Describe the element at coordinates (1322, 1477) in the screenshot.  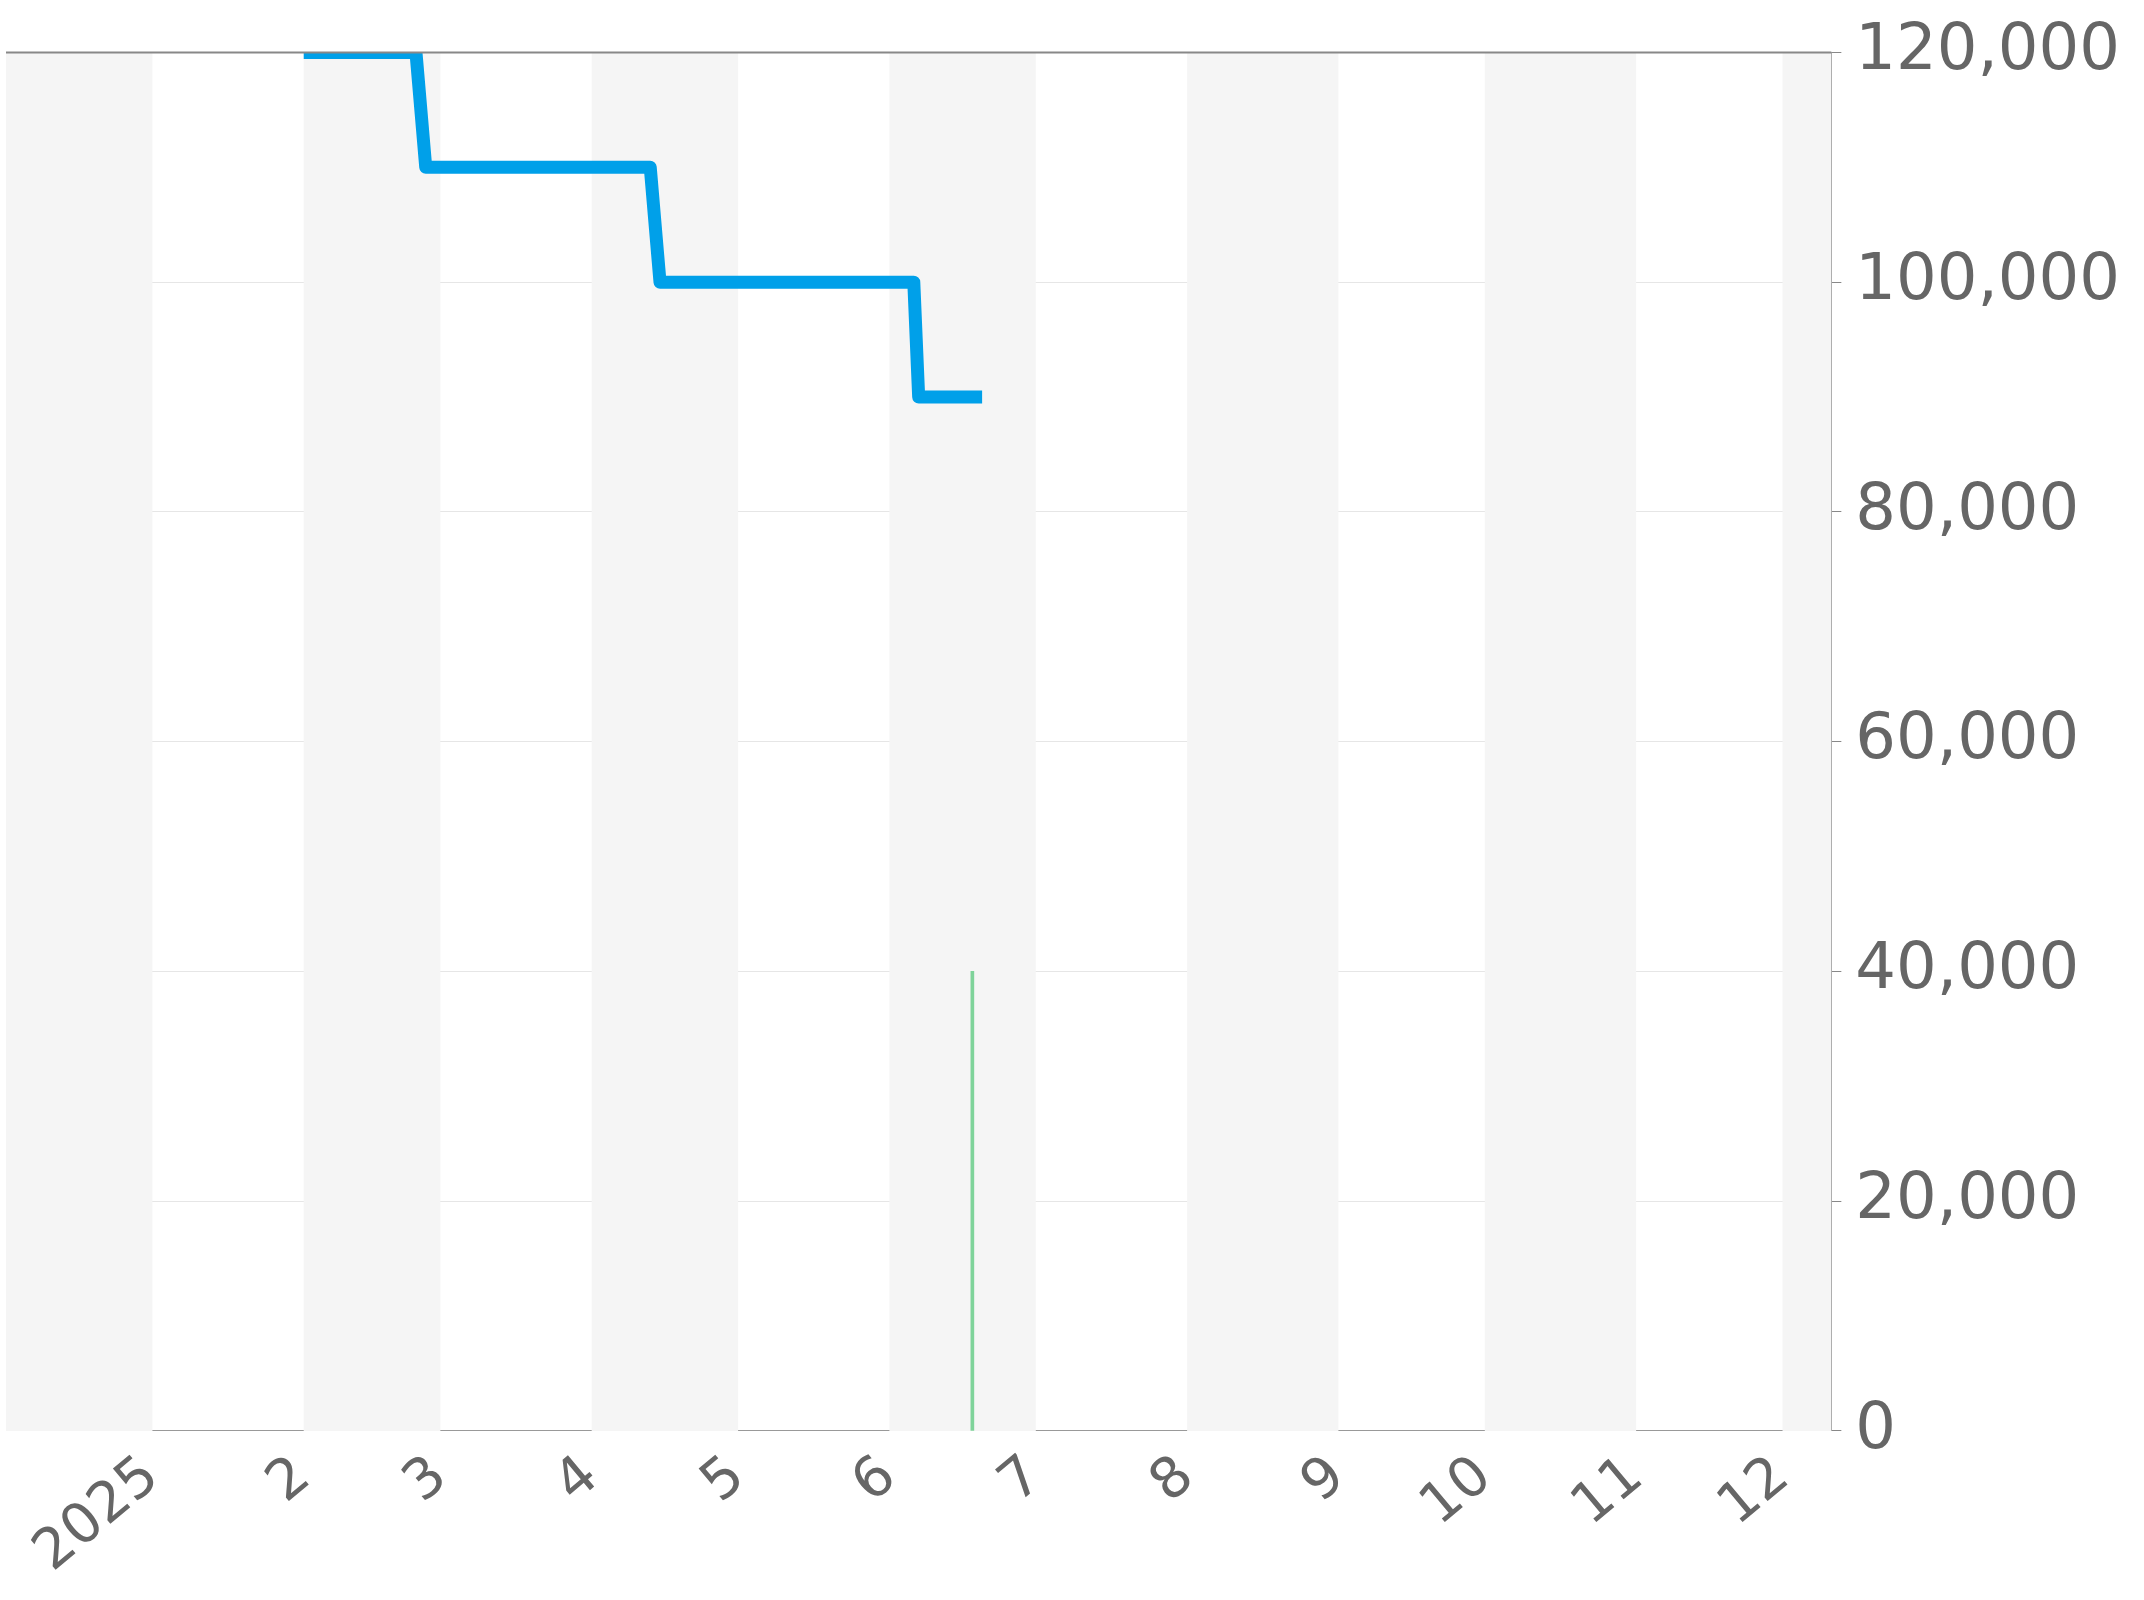
I see `x-tick-label: 9` at that location.